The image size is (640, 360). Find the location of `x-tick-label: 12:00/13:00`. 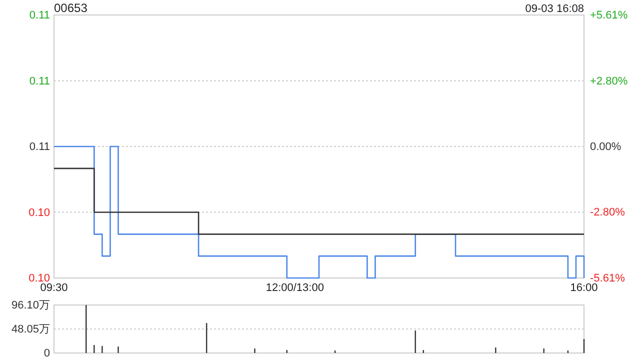

x-tick-label: 12:00/13:00 is located at coordinates (295, 288).